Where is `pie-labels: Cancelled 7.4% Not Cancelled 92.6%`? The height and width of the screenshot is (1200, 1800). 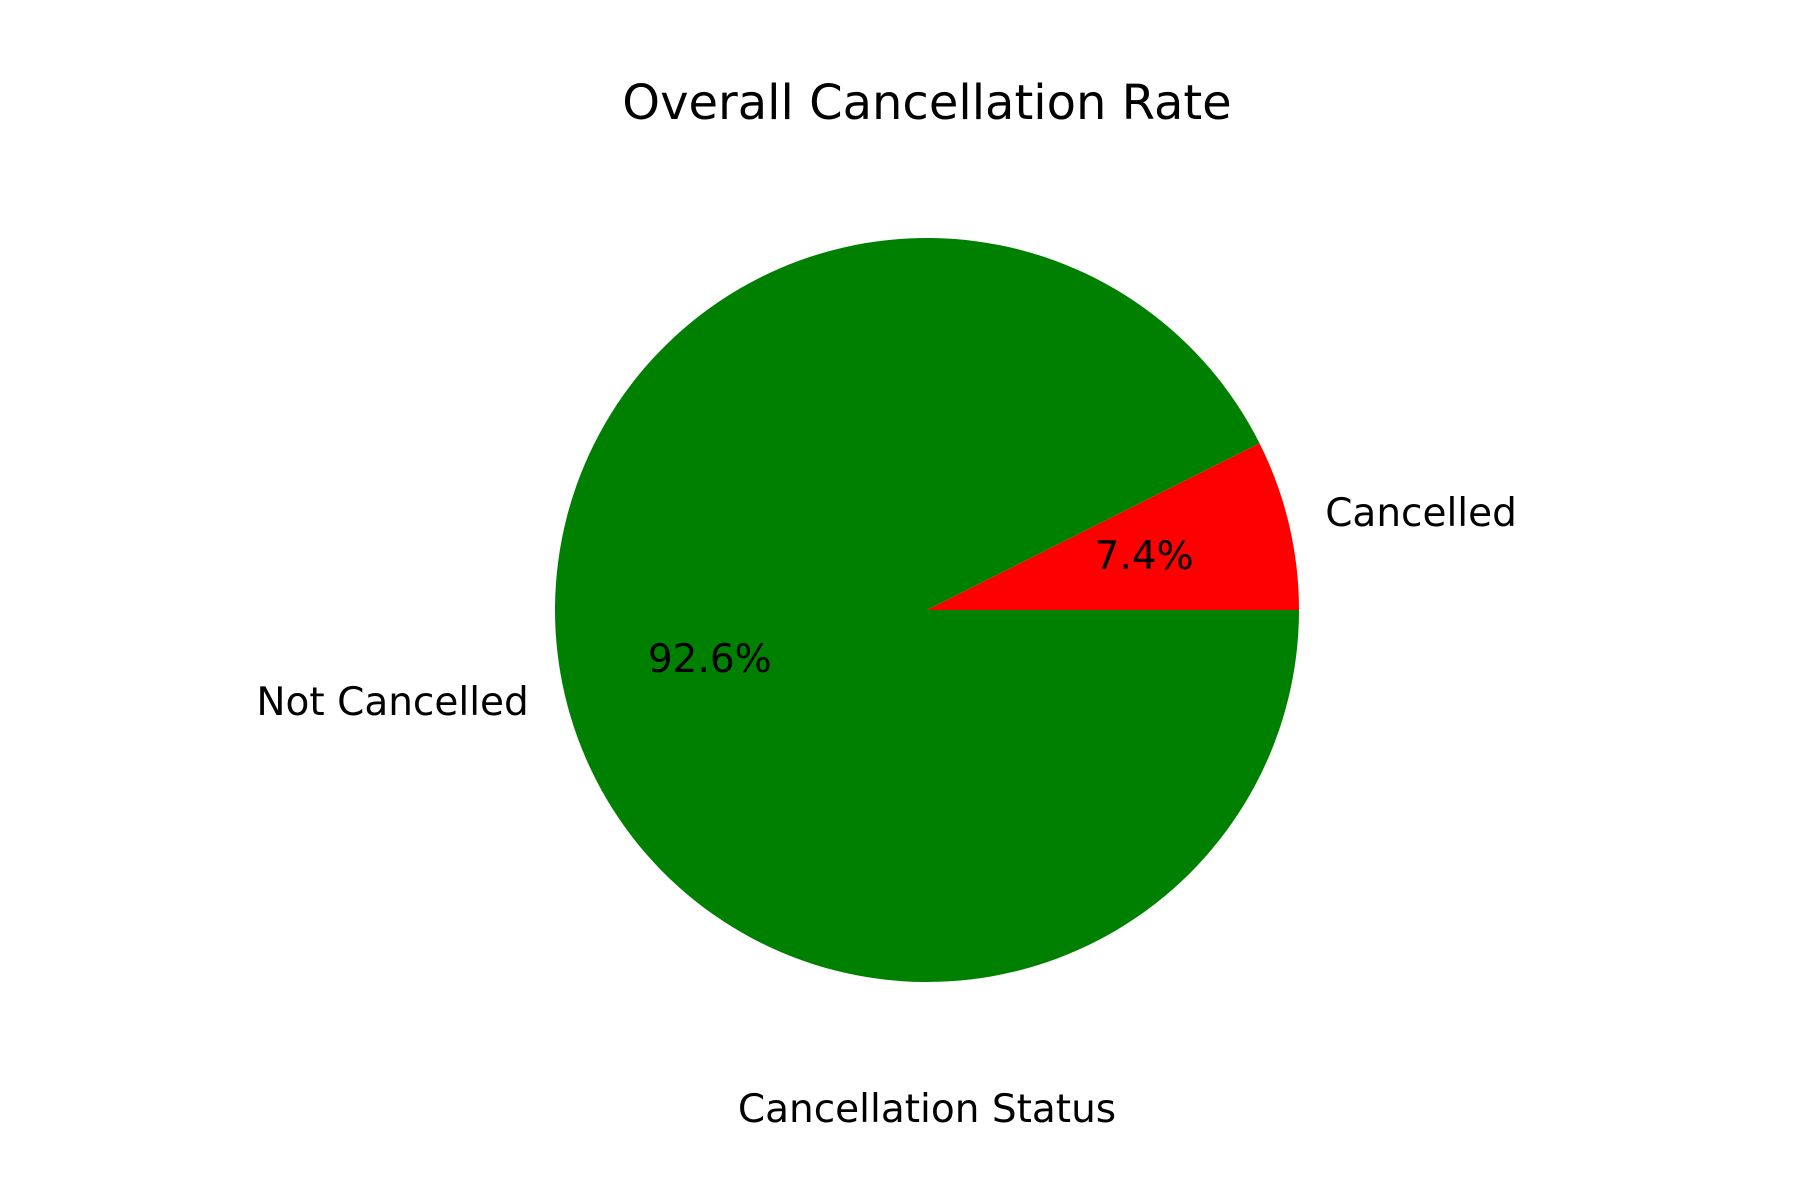 pie-labels: Cancelled 7.4% Not Cancelled 92.6% is located at coordinates (886, 608).